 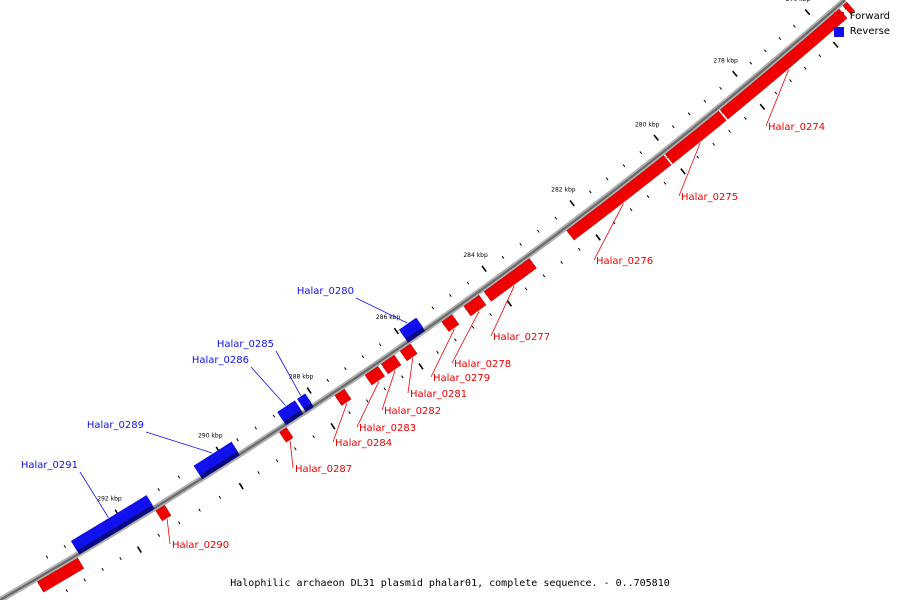 I want to click on tick-label: 286 kbp, so click(x=388, y=317).